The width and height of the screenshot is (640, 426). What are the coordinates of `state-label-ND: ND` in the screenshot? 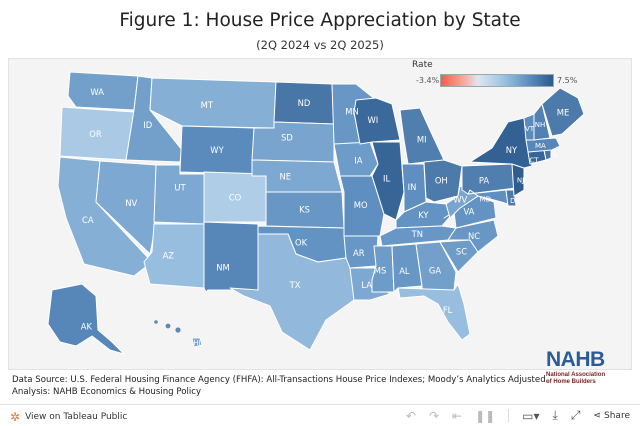 It's located at (304, 103).